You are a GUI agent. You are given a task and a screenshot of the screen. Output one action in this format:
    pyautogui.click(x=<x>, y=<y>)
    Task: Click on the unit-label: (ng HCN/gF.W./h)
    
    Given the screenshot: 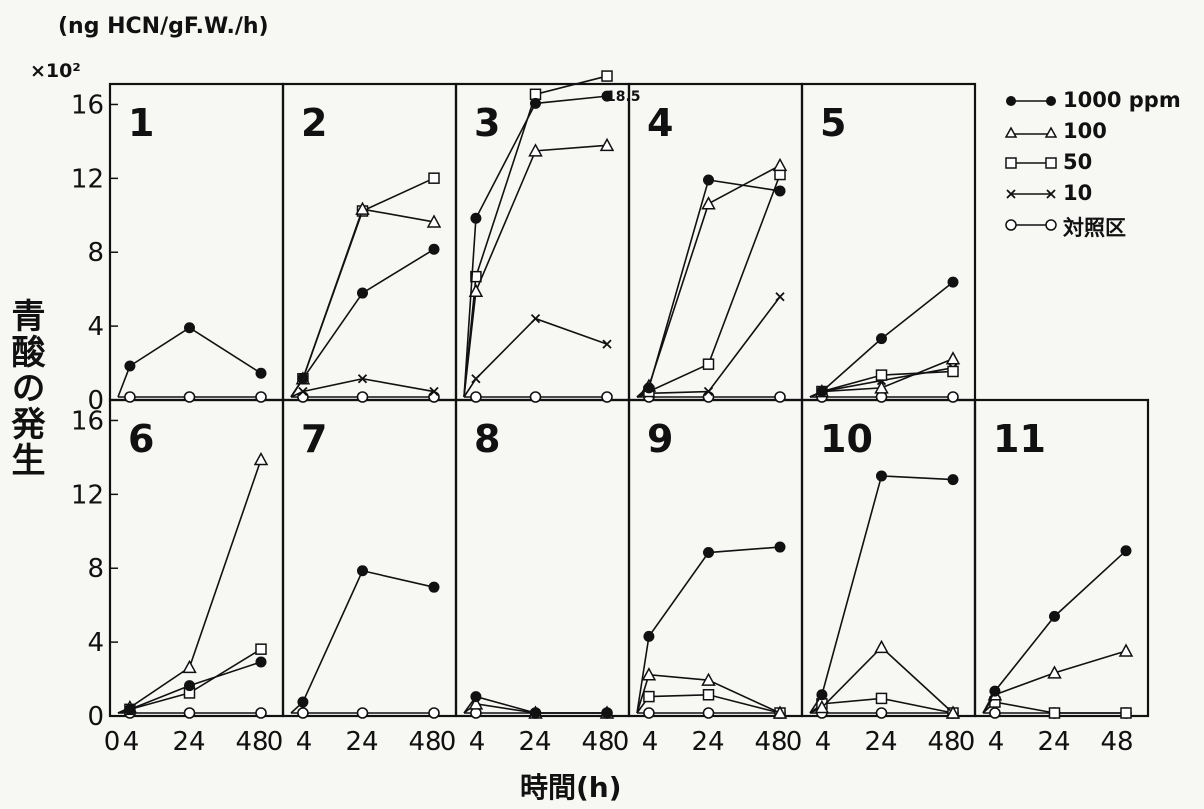 What is the action you would take?
    pyautogui.click(x=163, y=26)
    